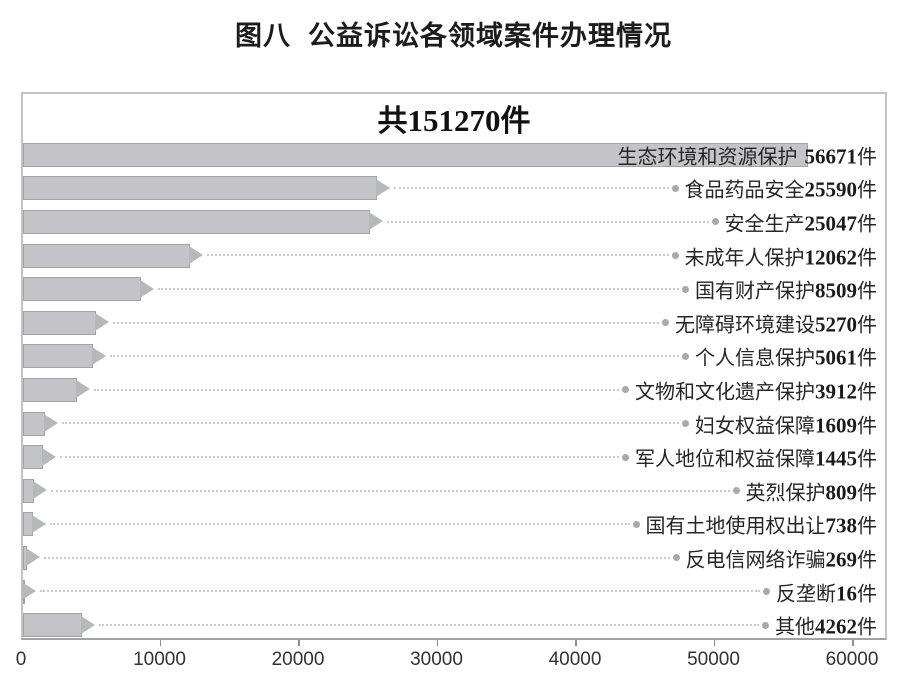  Describe the element at coordinates (515, 121) in the screenshot. I see `total-unit: 件` at that location.